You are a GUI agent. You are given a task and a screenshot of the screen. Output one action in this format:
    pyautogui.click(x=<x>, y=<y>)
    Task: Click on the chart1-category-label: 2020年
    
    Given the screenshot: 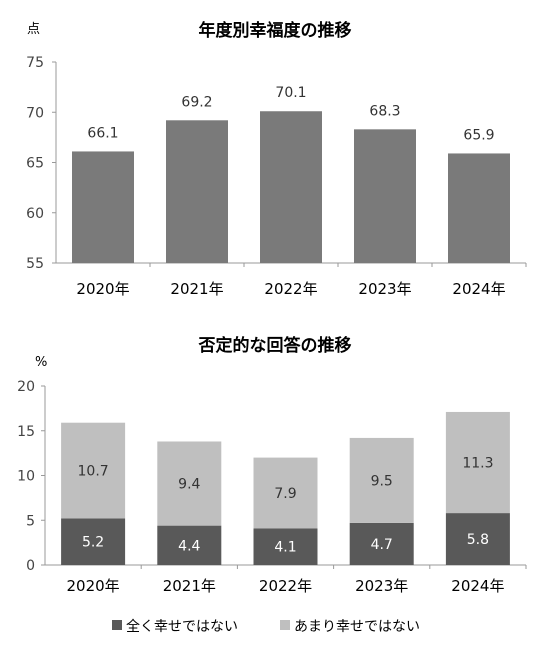 What is the action you would take?
    pyautogui.click(x=102, y=289)
    